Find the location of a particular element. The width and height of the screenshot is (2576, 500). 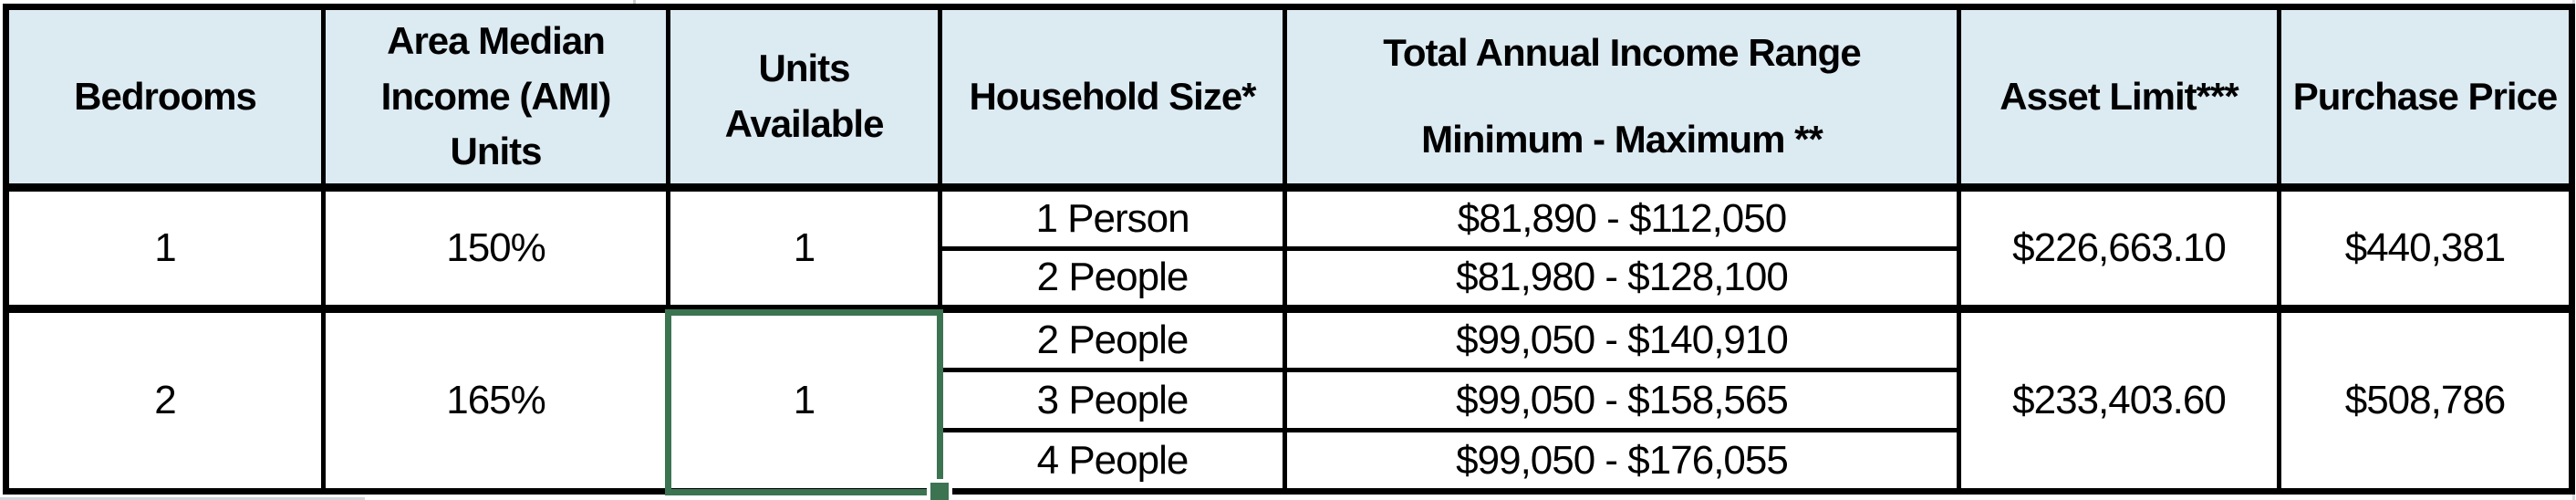

cell-income-range: $81,890 - $112,050 is located at coordinates (1622, 218).